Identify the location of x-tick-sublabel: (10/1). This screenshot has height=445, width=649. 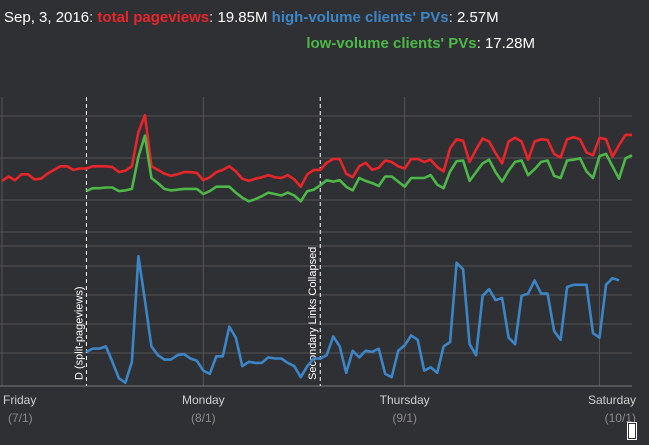
(620, 418).